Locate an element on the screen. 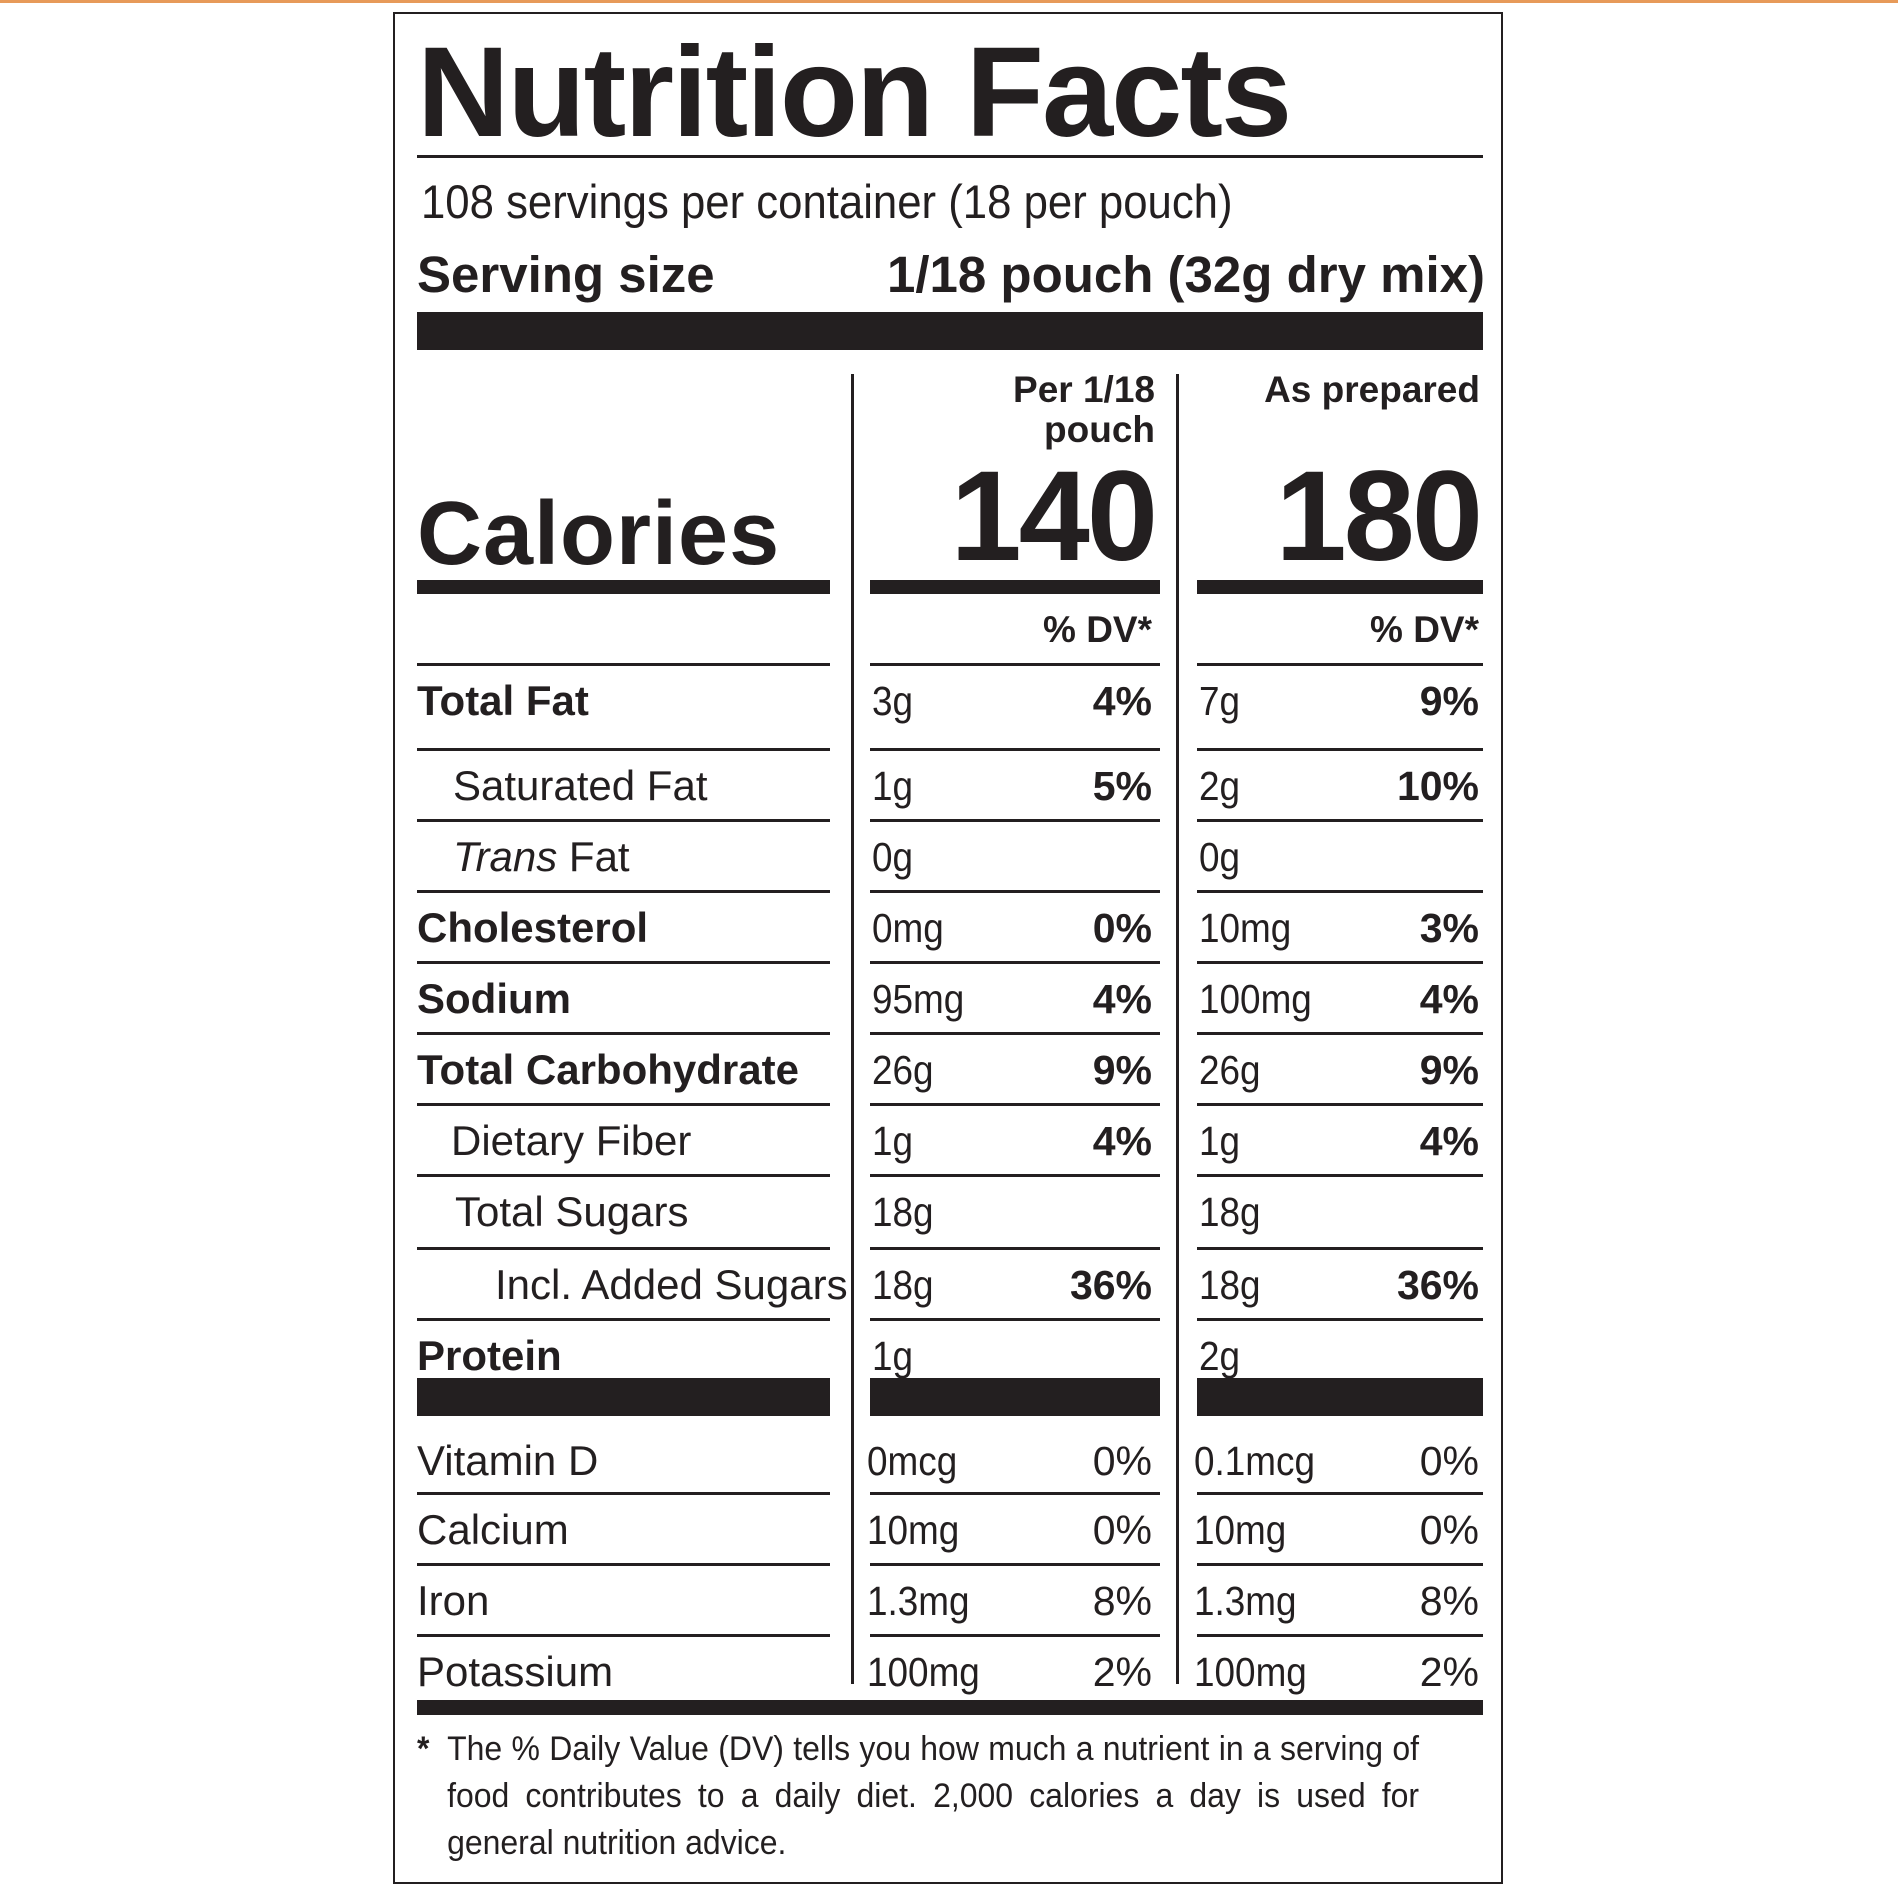  thick-bar-bottom is located at coordinates (950, 1707).